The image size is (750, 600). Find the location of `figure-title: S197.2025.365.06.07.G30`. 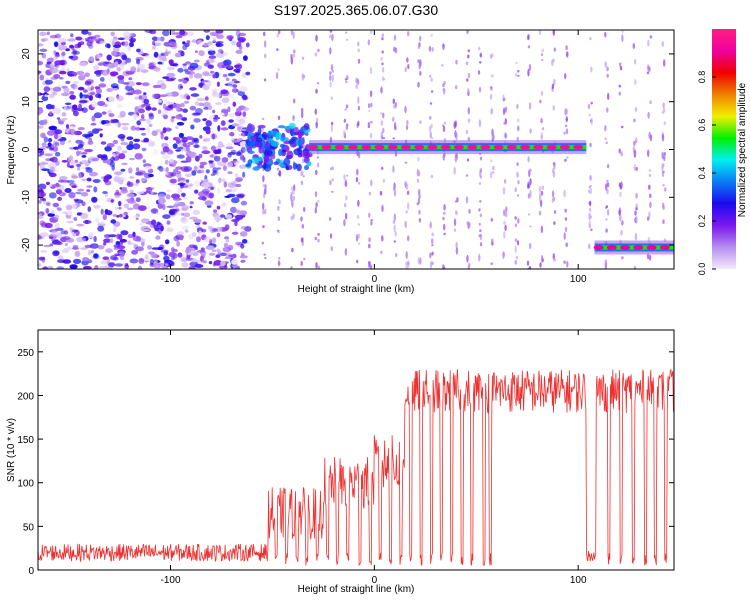

figure-title: S197.2025.365.06.07.G30 is located at coordinates (356, 10).